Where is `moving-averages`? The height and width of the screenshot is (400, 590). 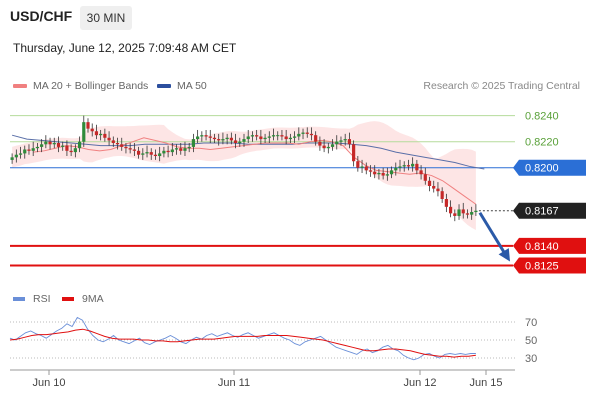 moving-averages is located at coordinates (248, 169).